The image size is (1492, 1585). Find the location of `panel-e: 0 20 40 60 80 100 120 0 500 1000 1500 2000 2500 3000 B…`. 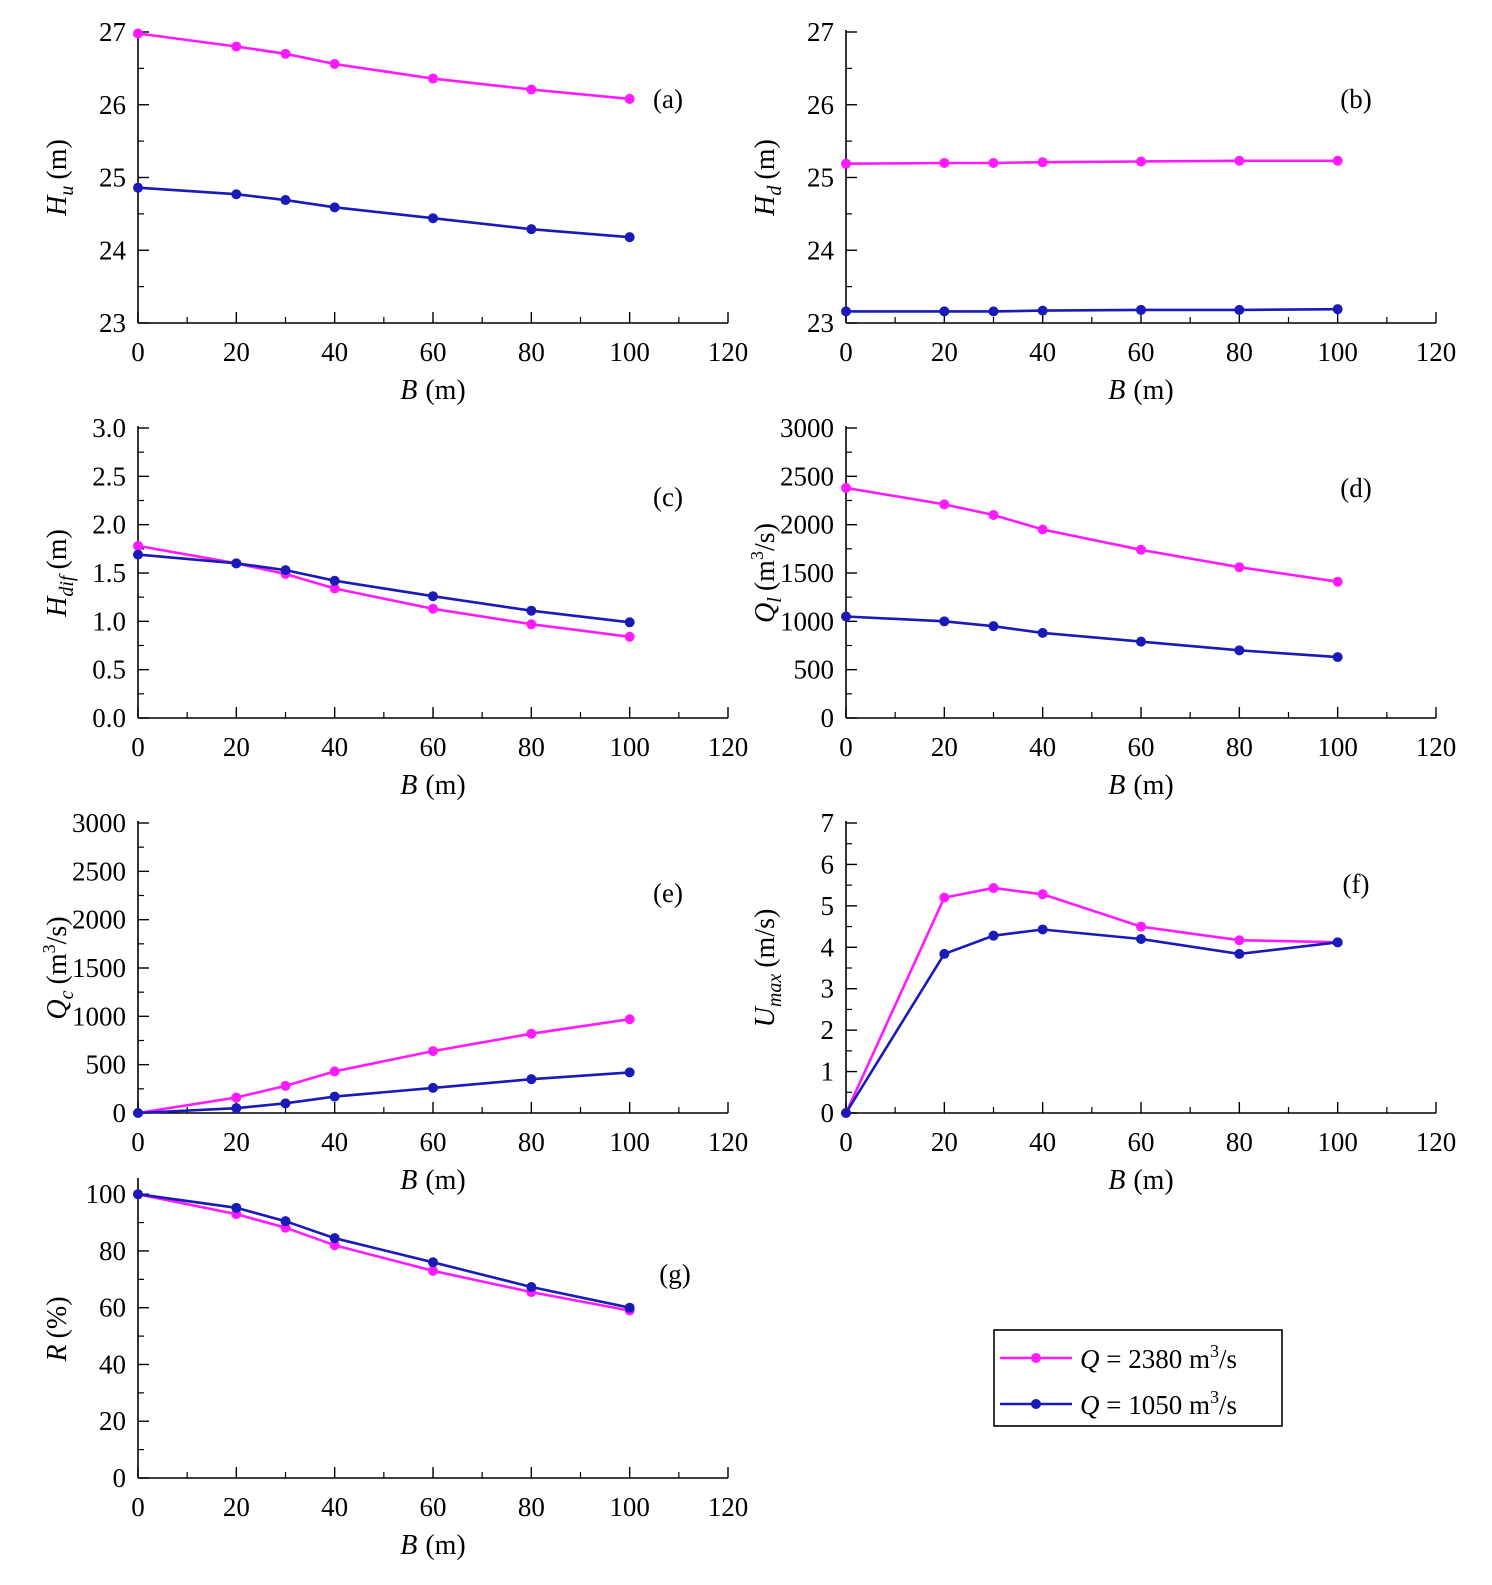

panel-e: 0 20 40 60 80 100 120 0 500 1000 1500 2000 2500 3000 B… is located at coordinates (393, 1002).